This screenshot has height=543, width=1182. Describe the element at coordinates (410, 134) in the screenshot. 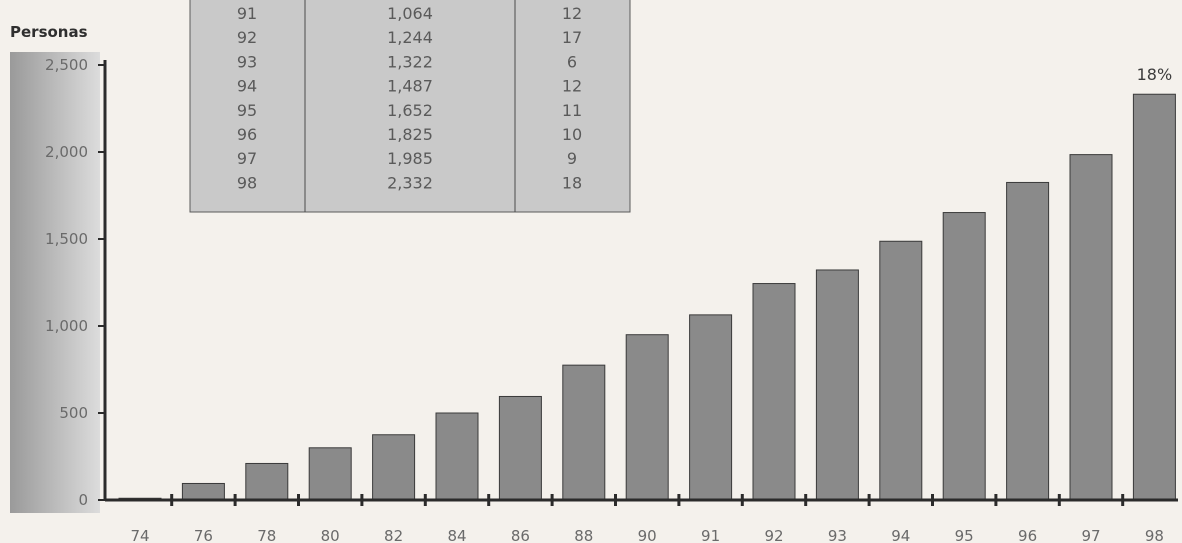

I see `data-table-cell: 1,825` at that location.